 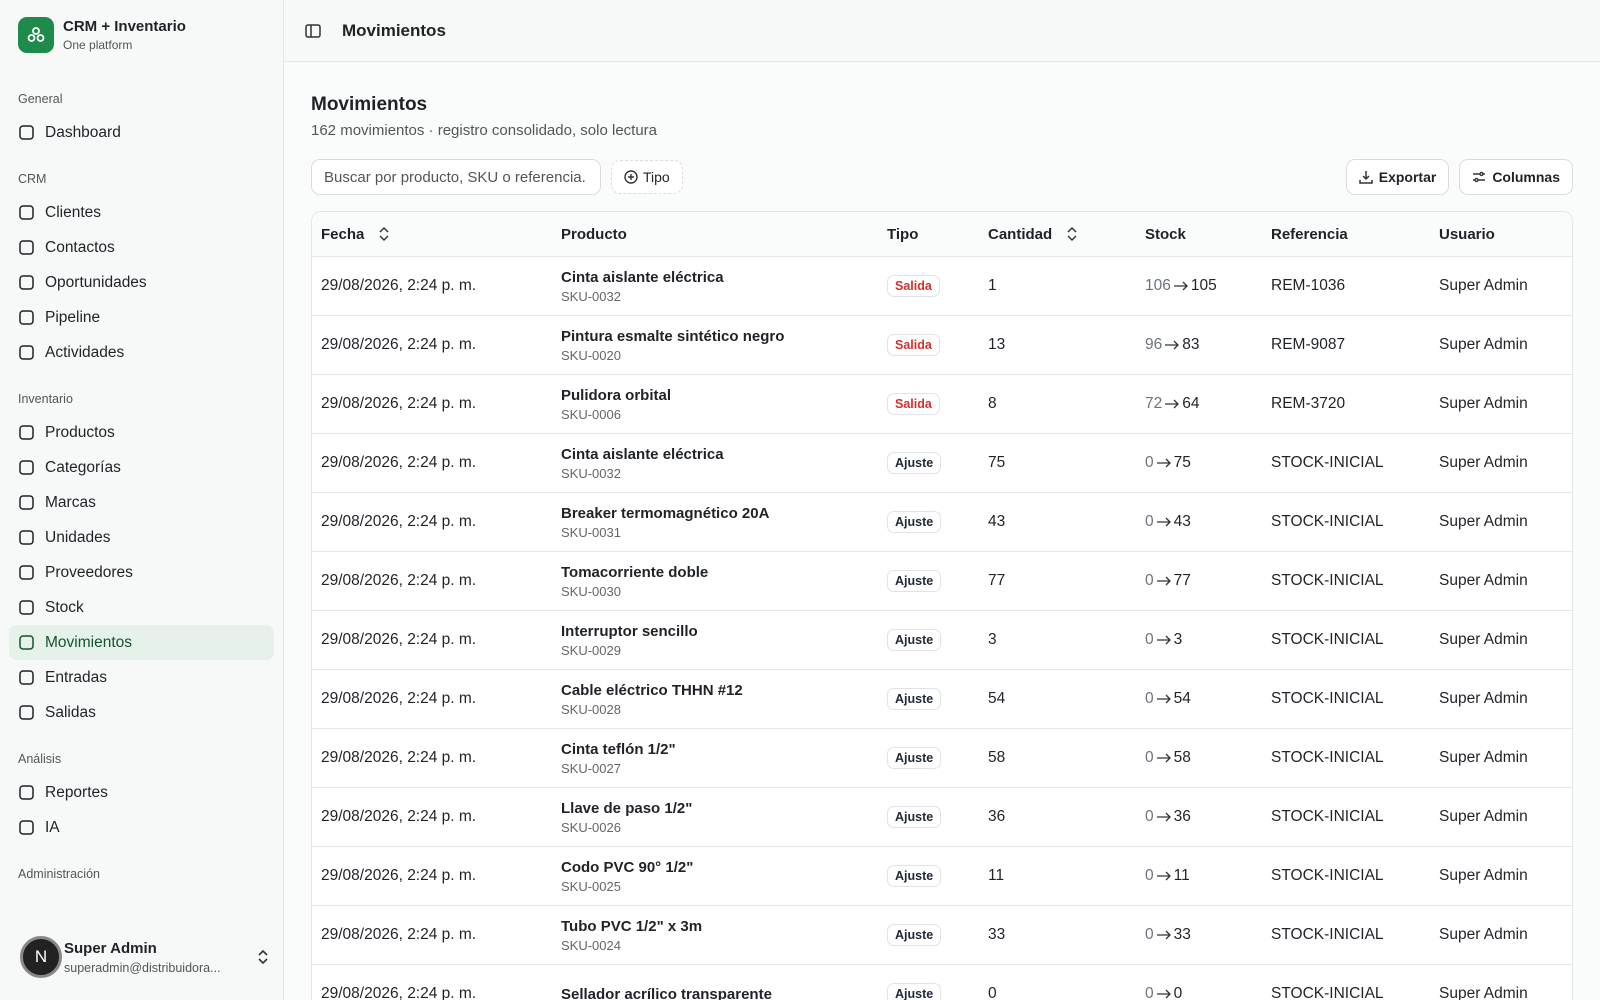 I want to click on nav-item: Pipeline, so click(x=141, y=317).